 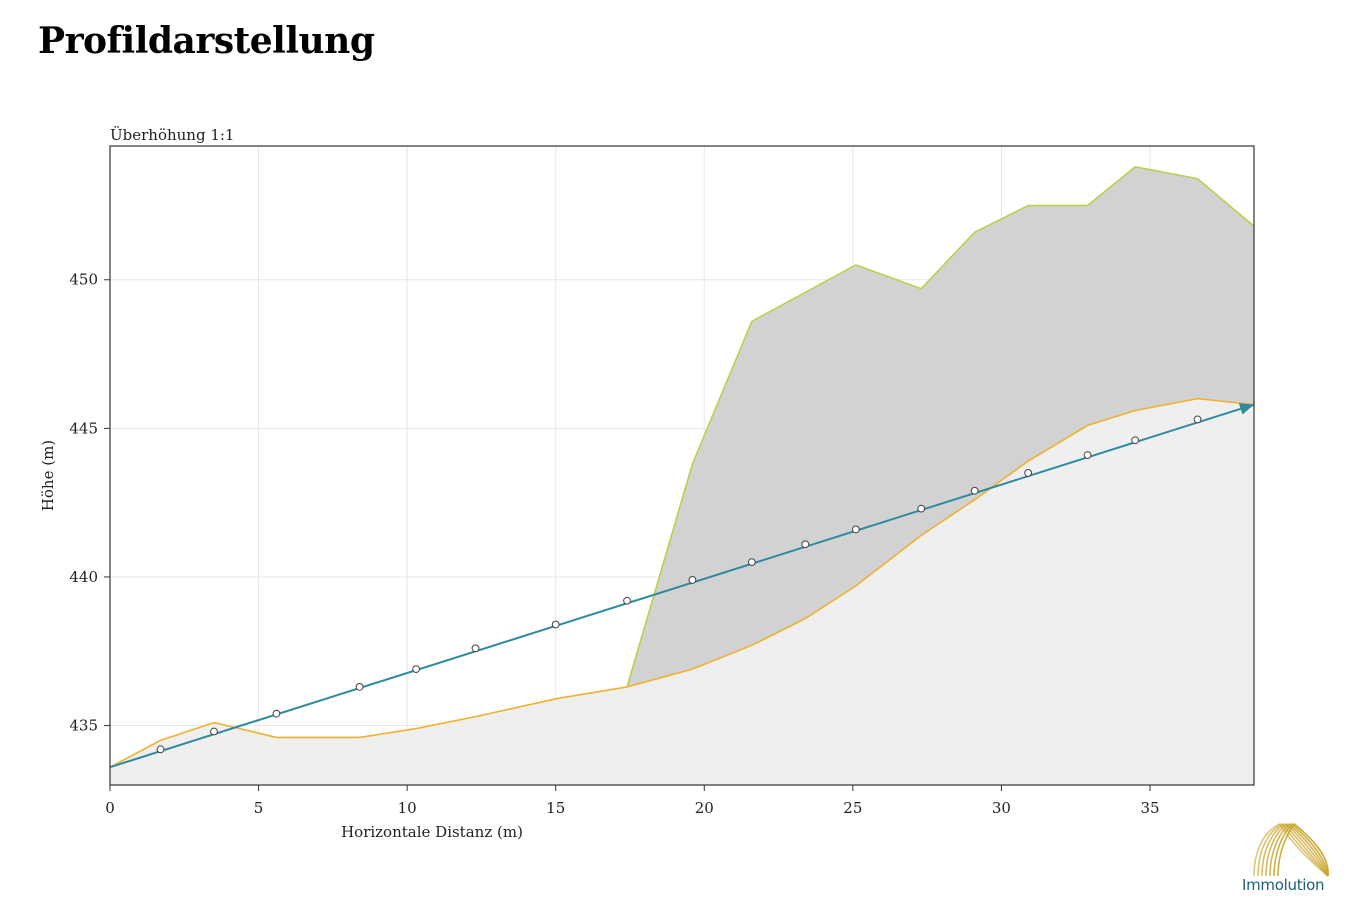 I want to click on y-tick-label: 435, so click(x=83, y=726).